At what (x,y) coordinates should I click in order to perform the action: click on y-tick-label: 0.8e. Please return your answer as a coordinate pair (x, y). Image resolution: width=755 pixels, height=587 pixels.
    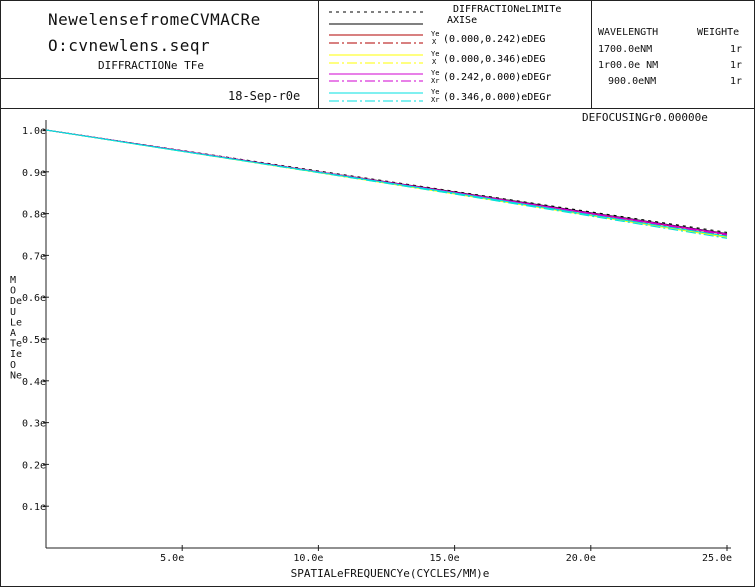
    Looking at the image, I should click on (34, 215).